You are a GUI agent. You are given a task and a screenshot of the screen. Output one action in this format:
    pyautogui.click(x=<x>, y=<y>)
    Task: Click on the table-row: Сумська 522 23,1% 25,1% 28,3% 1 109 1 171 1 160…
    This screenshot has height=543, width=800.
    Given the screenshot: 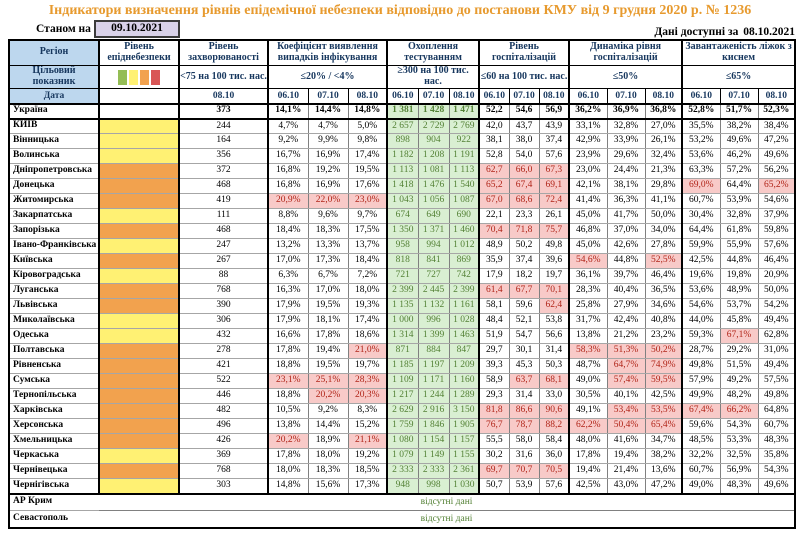 What is the action you would take?
    pyautogui.click(x=402, y=381)
    